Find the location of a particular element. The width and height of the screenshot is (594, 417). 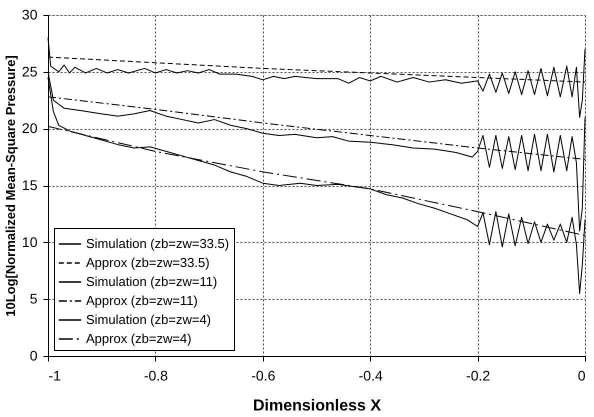

legend-label: Simulation (zb=zw=11) is located at coordinates (152, 281).